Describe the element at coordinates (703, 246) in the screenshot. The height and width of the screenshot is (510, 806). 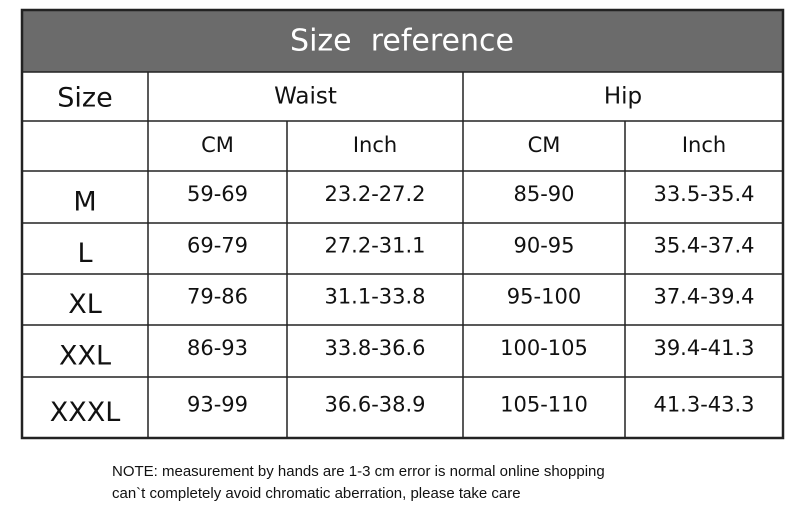
I see `cell-value: 35.4-37.4` at that location.